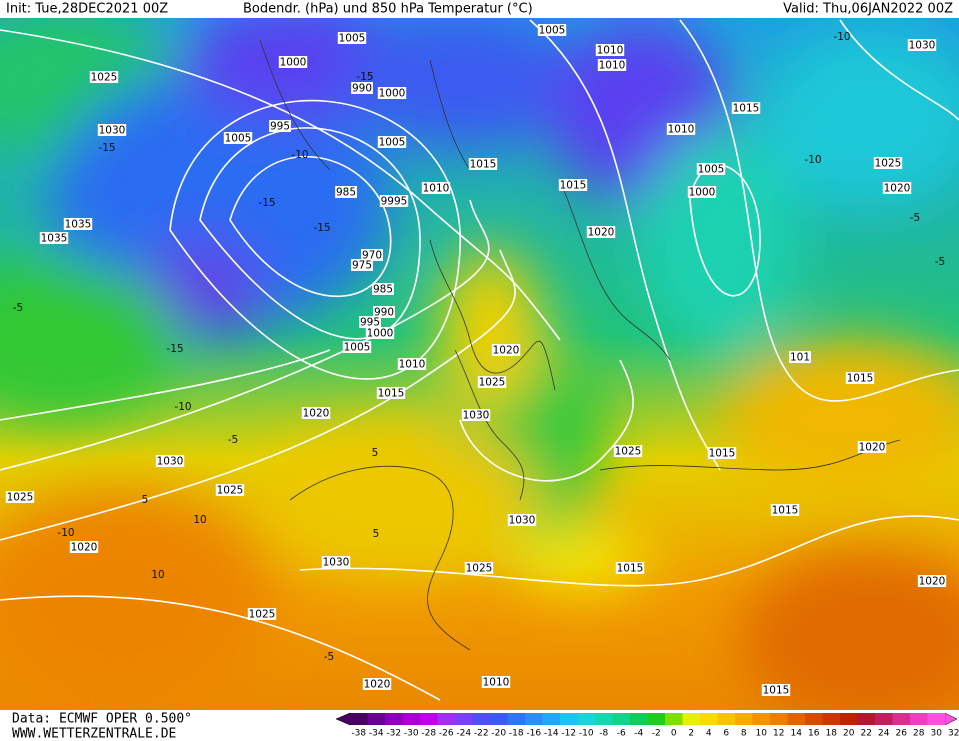 The height and width of the screenshot is (741, 959). What do you see at coordinates (778, 734) in the screenshot?
I see `colorbar-label: 12` at bounding box center [778, 734].